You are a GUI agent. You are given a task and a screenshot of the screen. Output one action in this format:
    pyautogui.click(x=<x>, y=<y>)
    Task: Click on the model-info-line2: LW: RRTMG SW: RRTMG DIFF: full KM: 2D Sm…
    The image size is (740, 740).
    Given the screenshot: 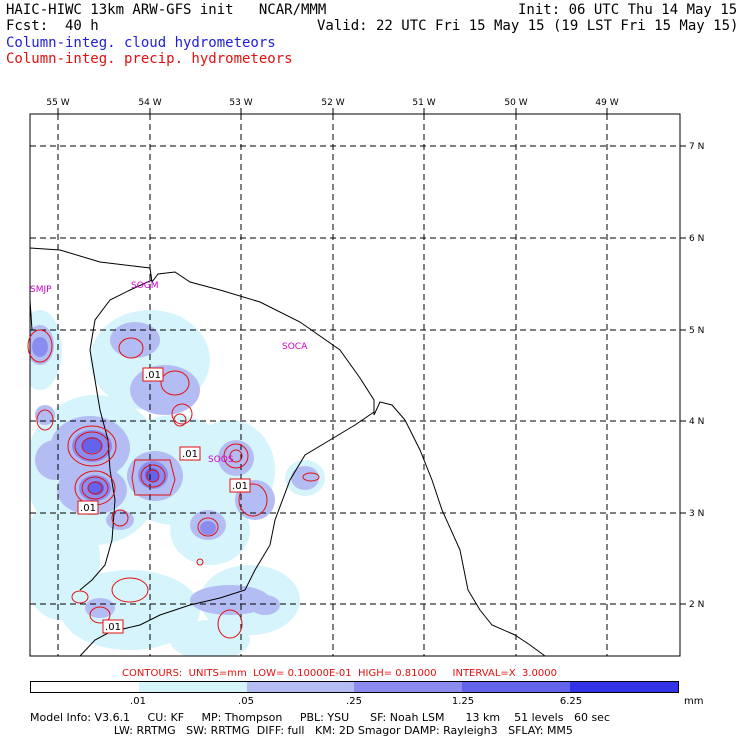 What is the action you would take?
    pyautogui.click(x=301, y=730)
    